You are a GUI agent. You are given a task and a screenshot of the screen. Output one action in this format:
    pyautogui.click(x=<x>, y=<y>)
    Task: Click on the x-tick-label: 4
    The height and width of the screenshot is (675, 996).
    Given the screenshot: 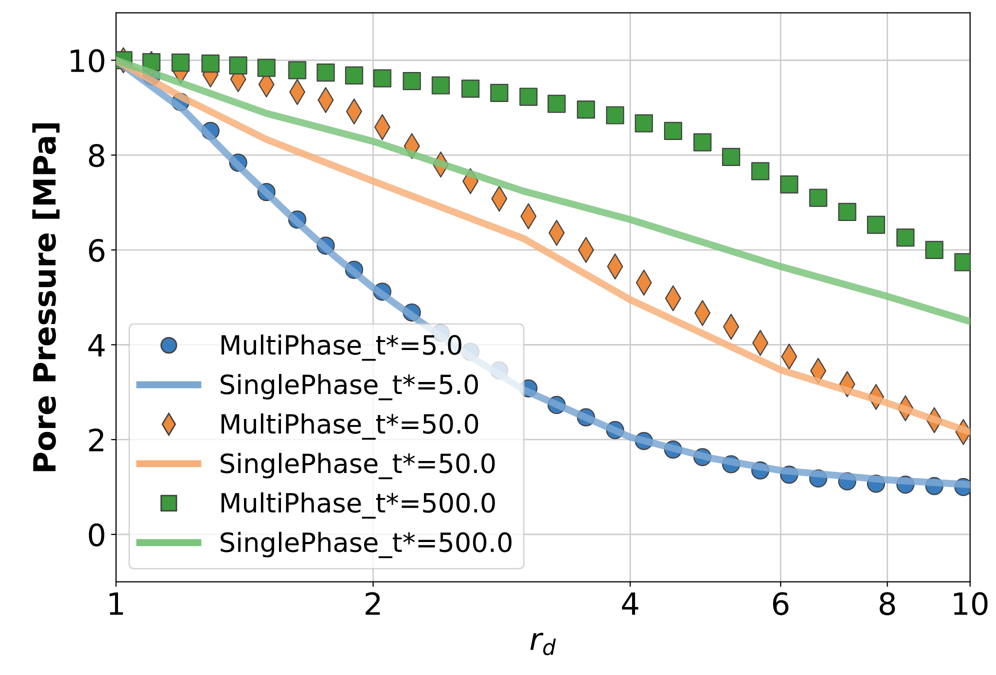 What is the action you would take?
    pyautogui.click(x=630, y=603)
    